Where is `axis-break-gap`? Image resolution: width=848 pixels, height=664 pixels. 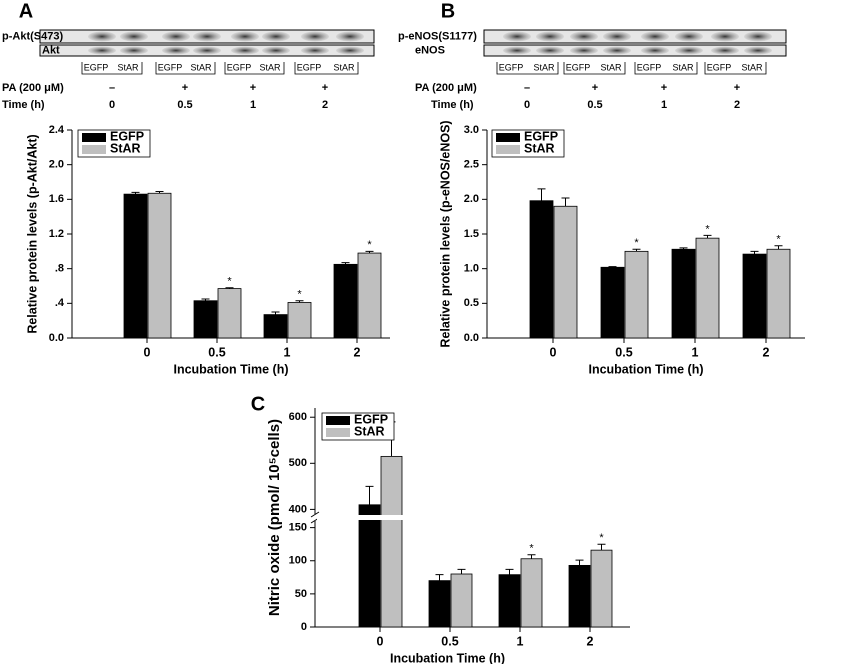 axis-break-gap is located at coordinates (474, 517).